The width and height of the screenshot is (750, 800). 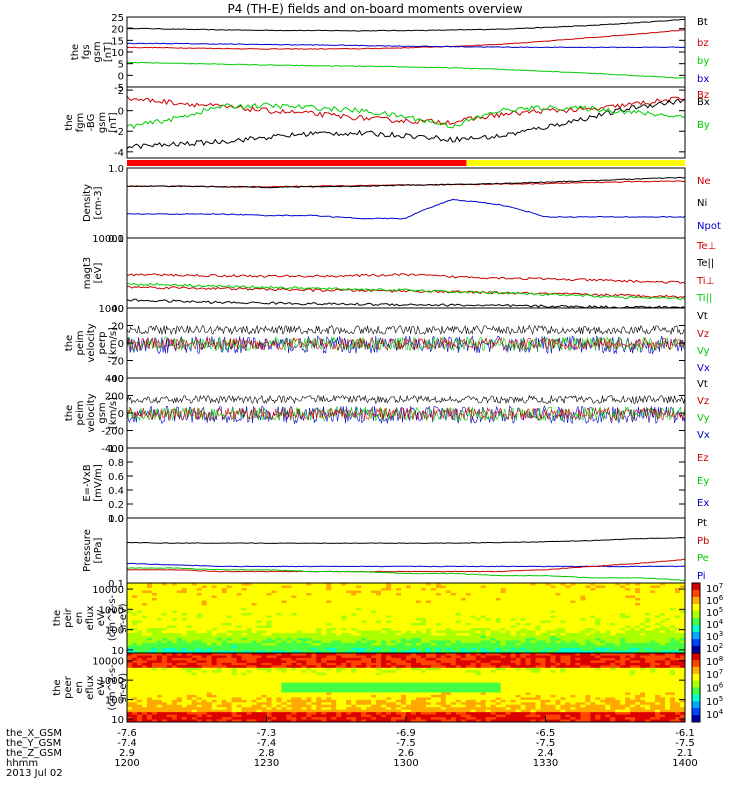 I want to click on y-axis-label: perp, so click(x=102, y=343).